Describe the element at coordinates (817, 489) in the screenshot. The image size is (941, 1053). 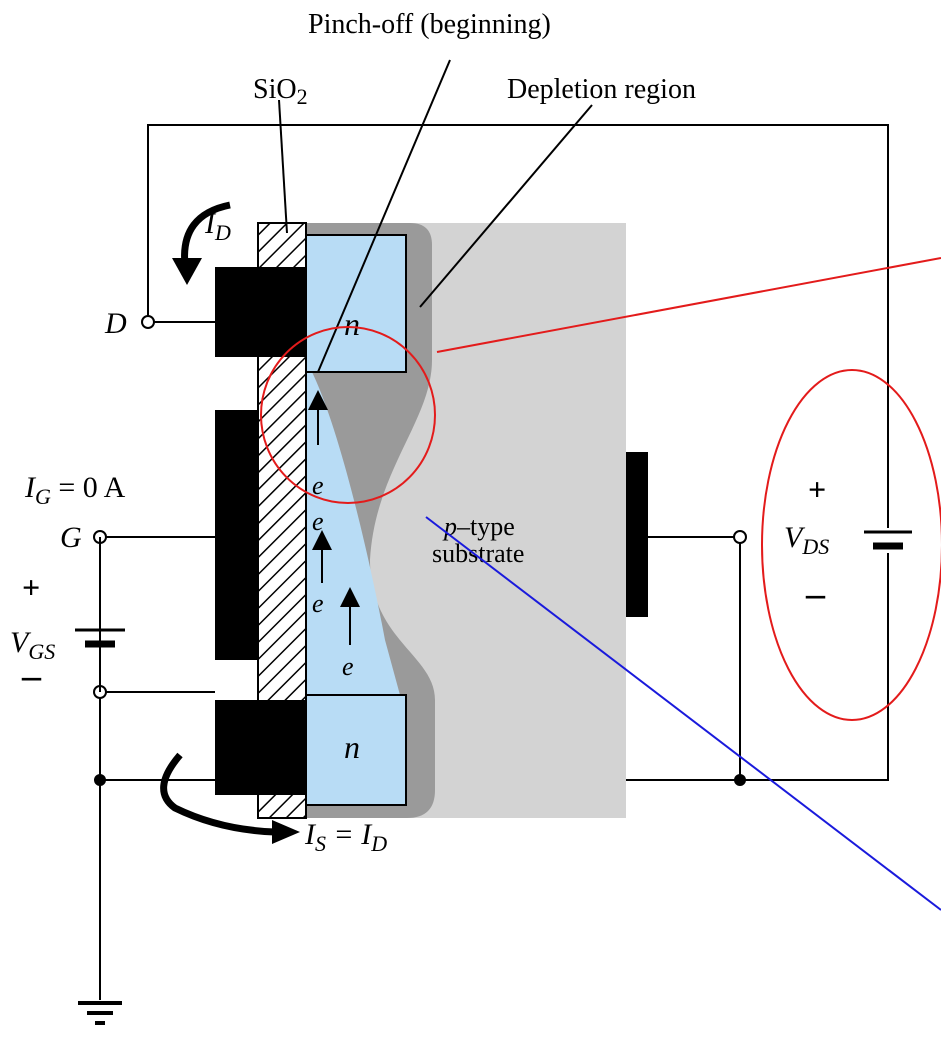
I see `vds-plus: +` at that location.